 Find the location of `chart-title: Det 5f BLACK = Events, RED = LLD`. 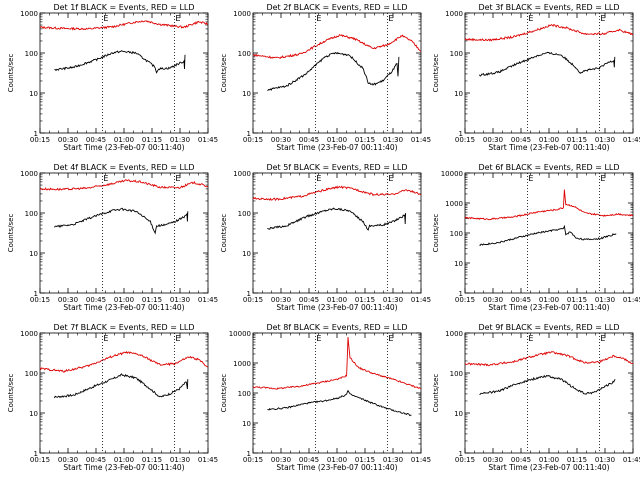

chart-title: Det 5f BLACK = Events, RED = LLD is located at coordinates (336, 167).